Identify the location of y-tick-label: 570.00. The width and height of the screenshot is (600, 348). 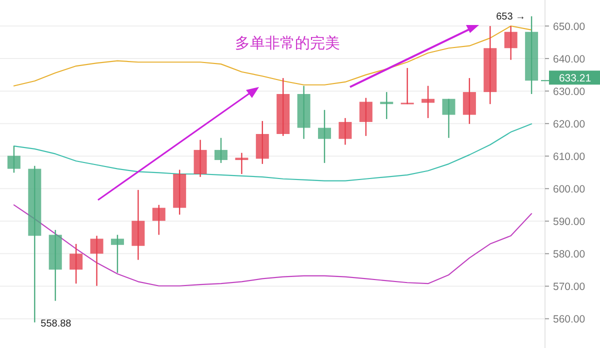
(569, 287).